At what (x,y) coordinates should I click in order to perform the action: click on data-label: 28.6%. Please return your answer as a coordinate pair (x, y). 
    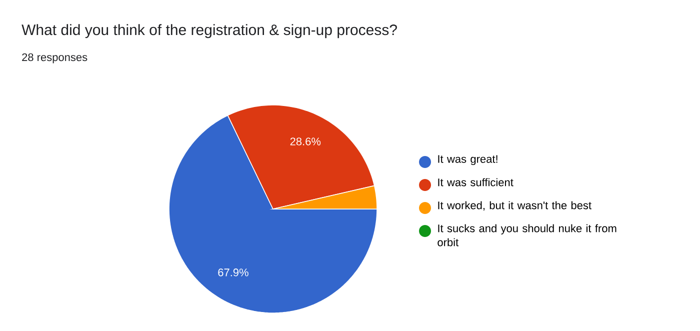
    Looking at the image, I should click on (305, 142).